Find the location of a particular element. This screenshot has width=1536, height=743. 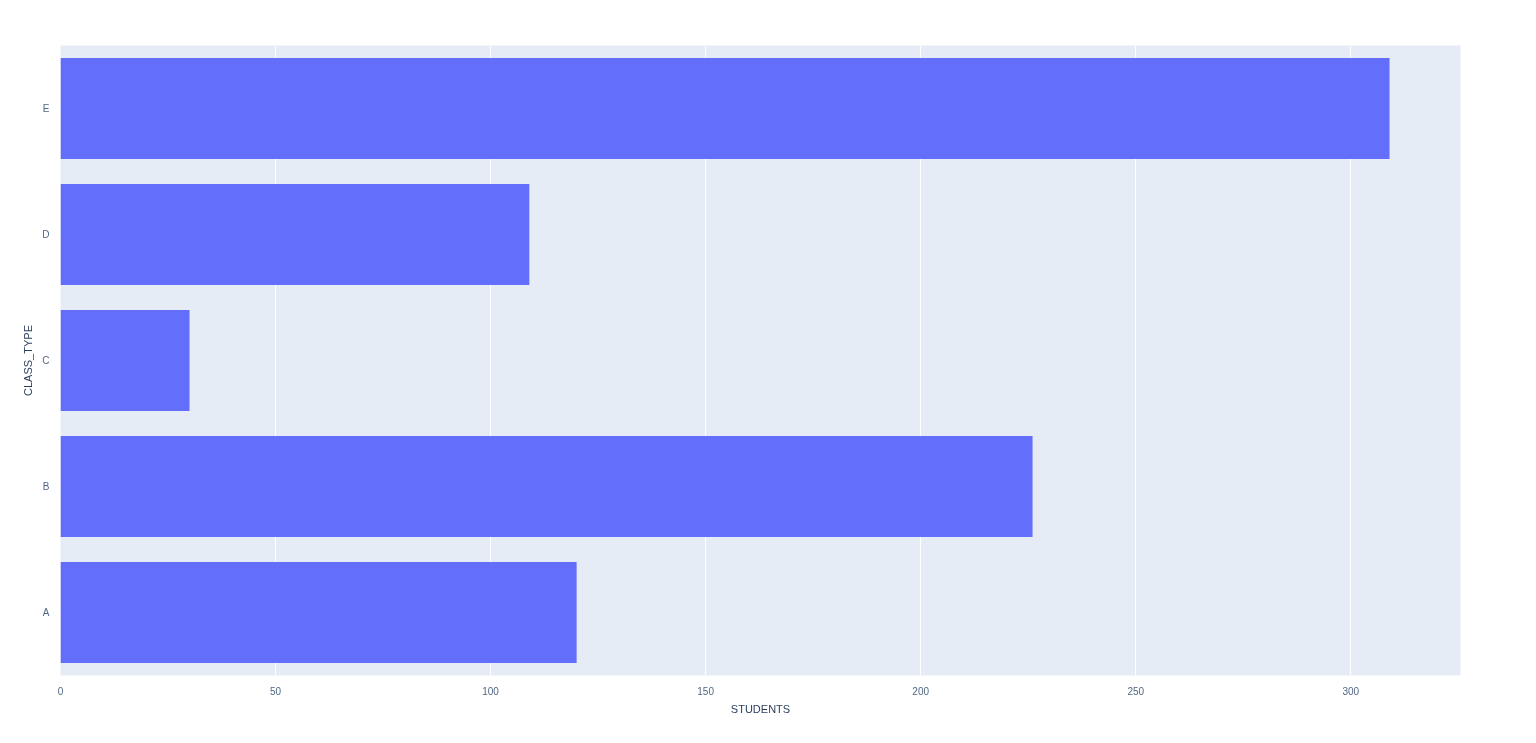

y-tick-label: E is located at coordinates (46, 108).